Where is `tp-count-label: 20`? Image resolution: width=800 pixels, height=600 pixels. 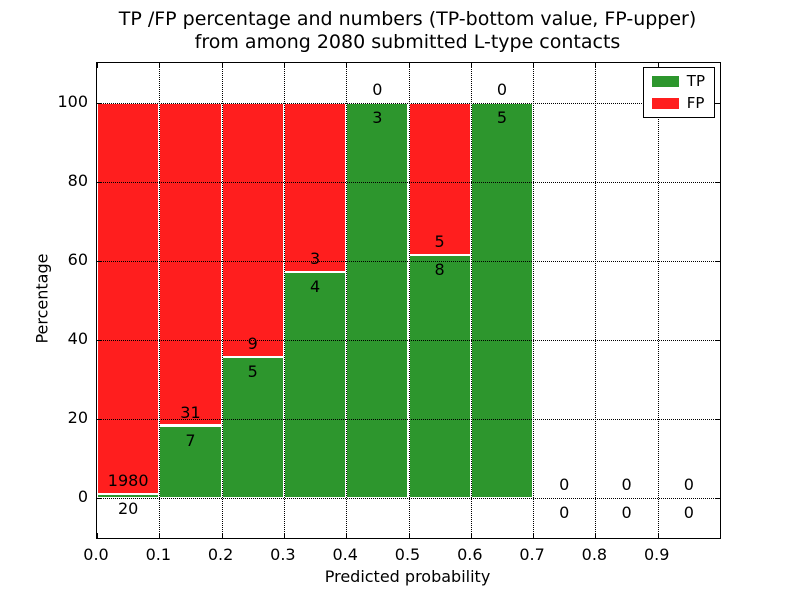 tp-count-label: 20 is located at coordinates (128, 509).